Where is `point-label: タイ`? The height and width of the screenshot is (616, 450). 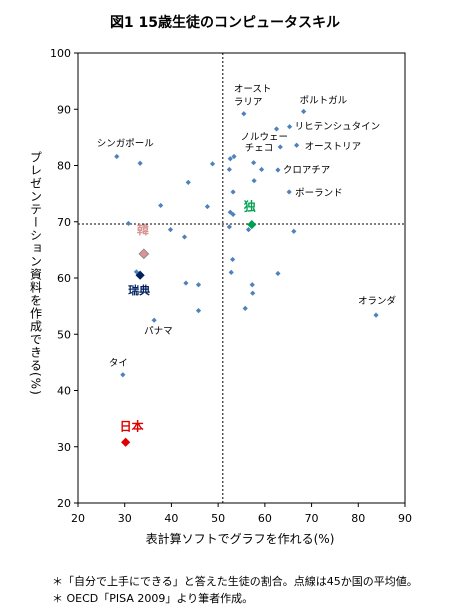
point-label: タイ is located at coordinates (118, 363).